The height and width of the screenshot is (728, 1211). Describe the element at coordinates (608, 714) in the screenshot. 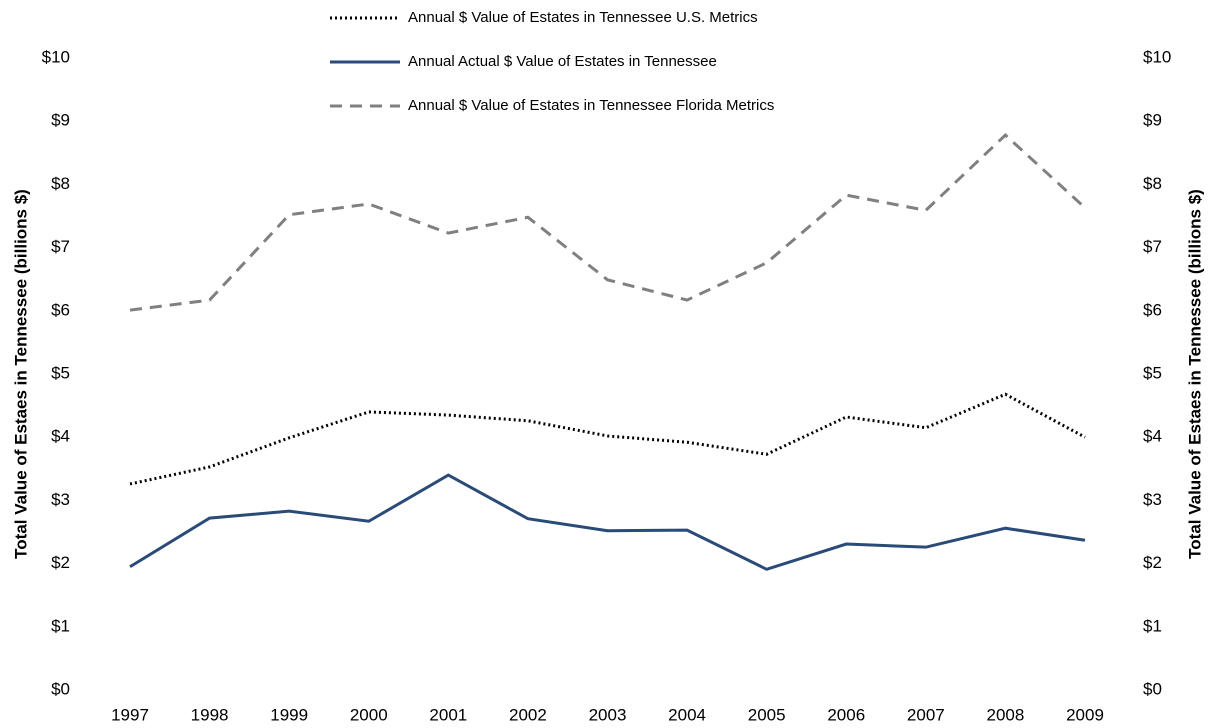

I see `x-tick-label: 2003` at that location.